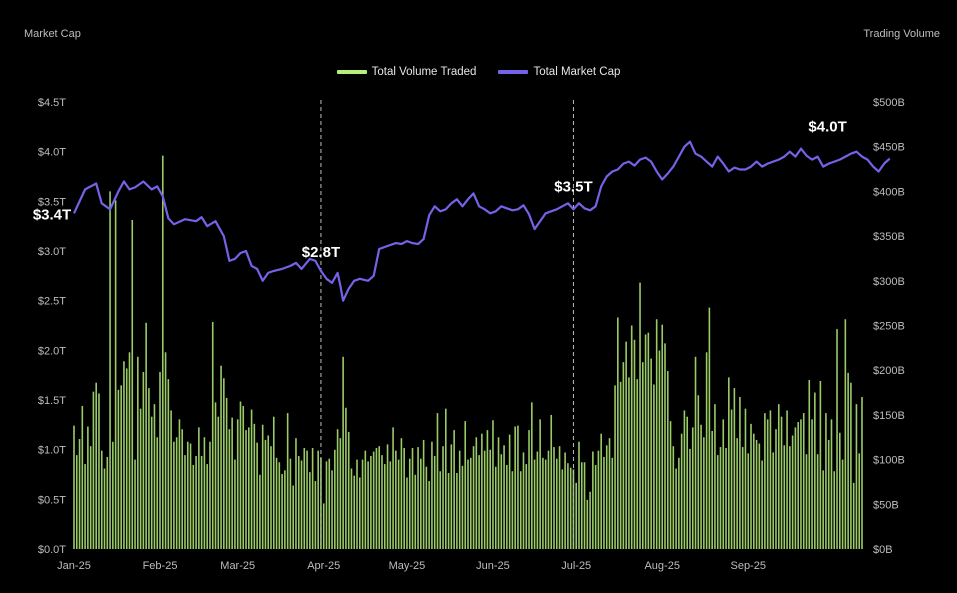  Describe the element at coordinates (889, 371) in the screenshot. I see `right-axis-tick: $200B` at that location.